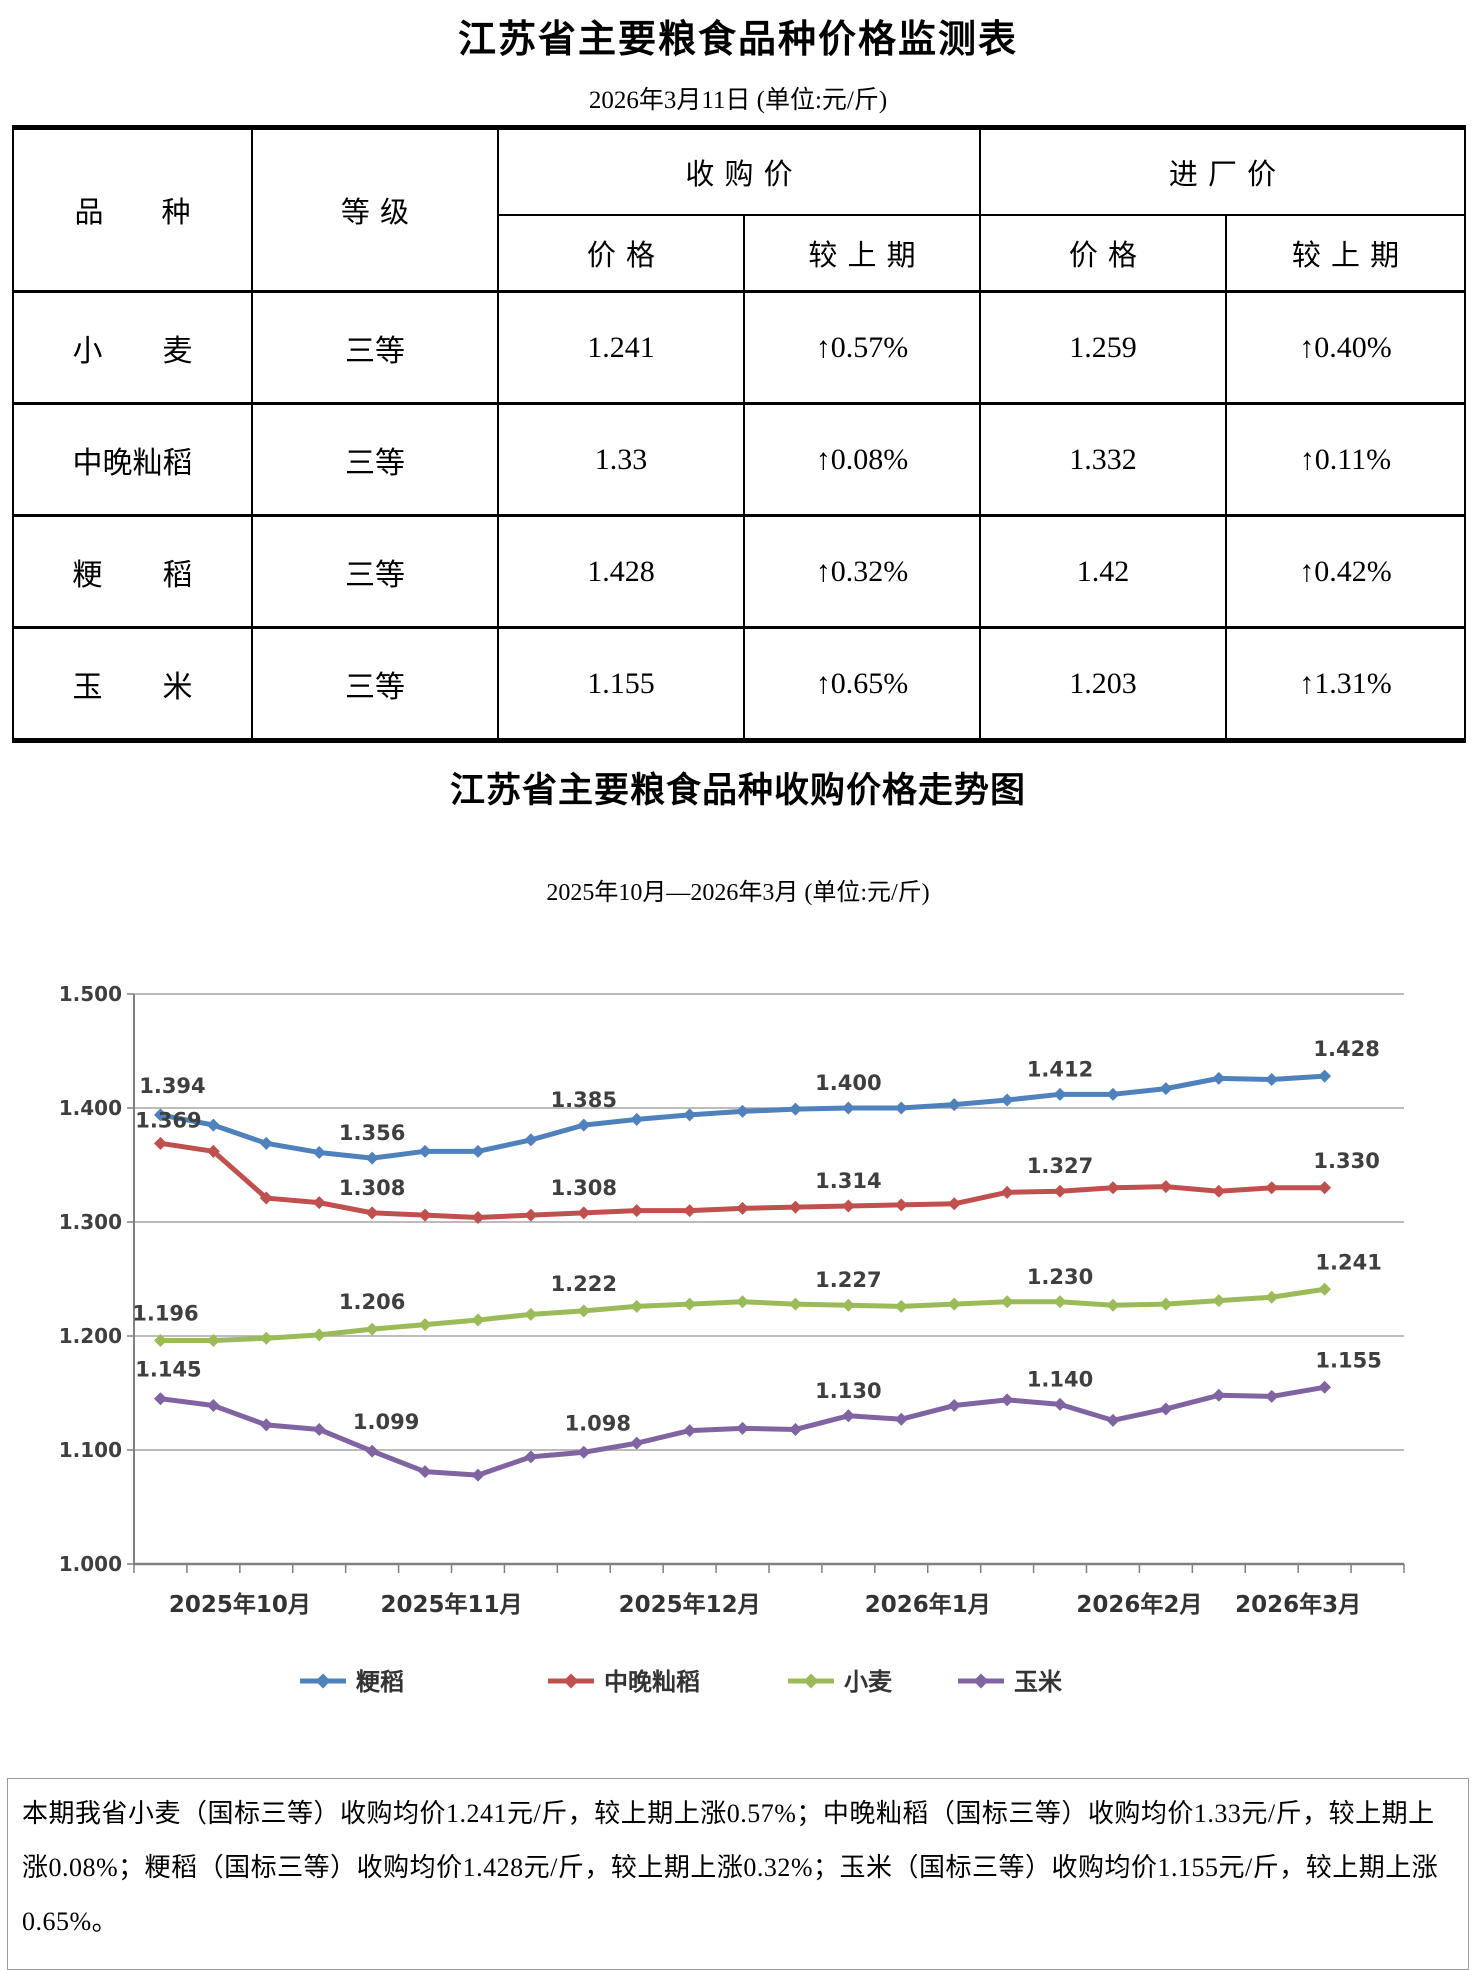  Describe the element at coordinates (132, 571) in the screenshot. I see `variety-cell: 粳 稻` at that location.